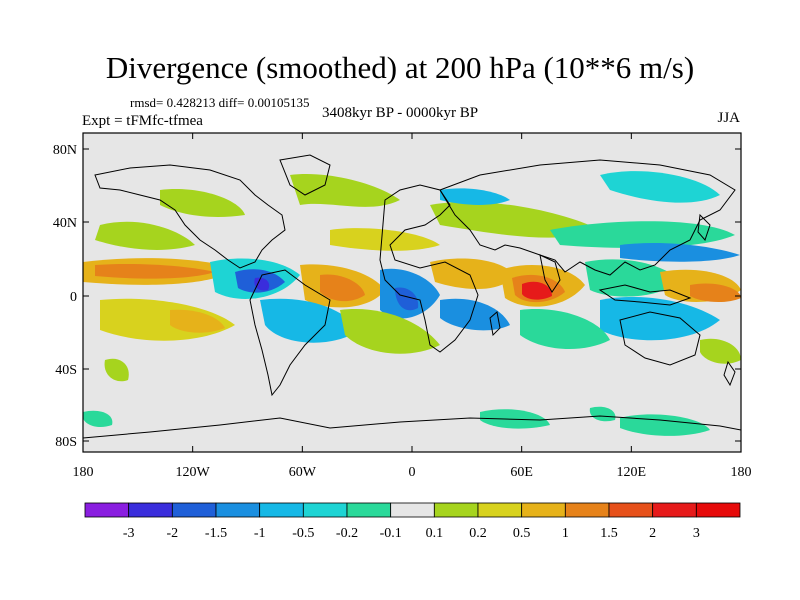 The image size is (800, 600). Describe the element at coordinates (478, 533) in the screenshot. I see `colorbar-label: 0.2` at that location.